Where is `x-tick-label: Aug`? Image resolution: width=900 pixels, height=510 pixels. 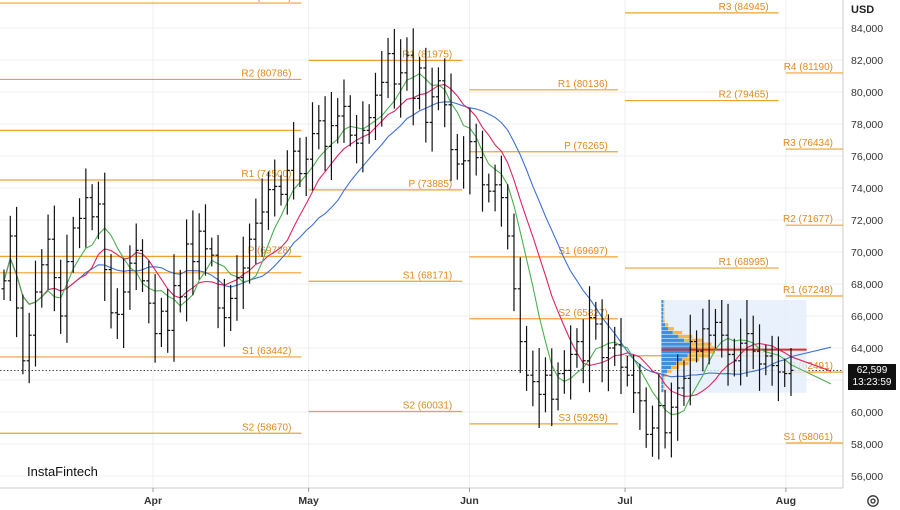 x-tick-label: Aug is located at coordinates (786, 501).